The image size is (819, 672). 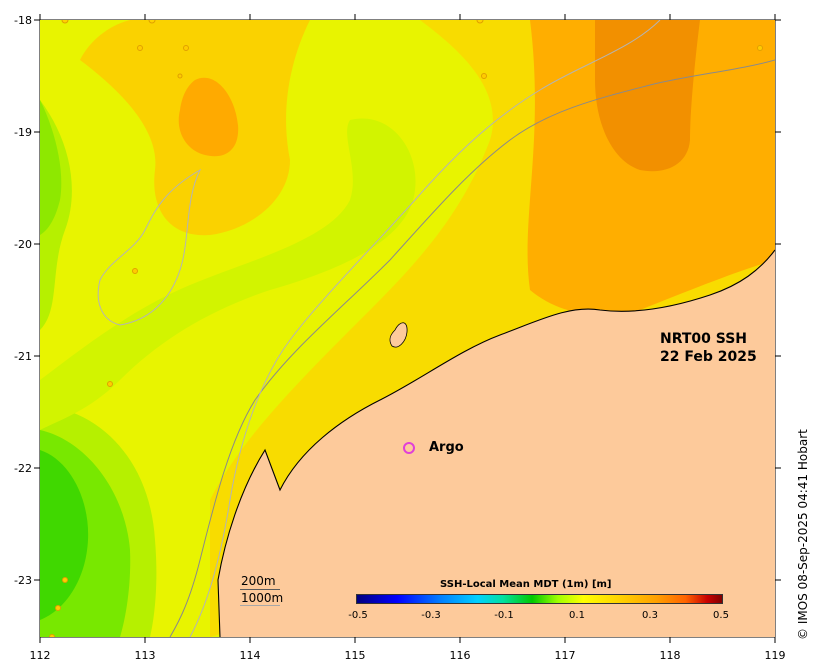 What do you see at coordinates (721, 615) in the screenshot?
I see `colorbar-tick-label: 0.5` at bounding box center [721, 615].